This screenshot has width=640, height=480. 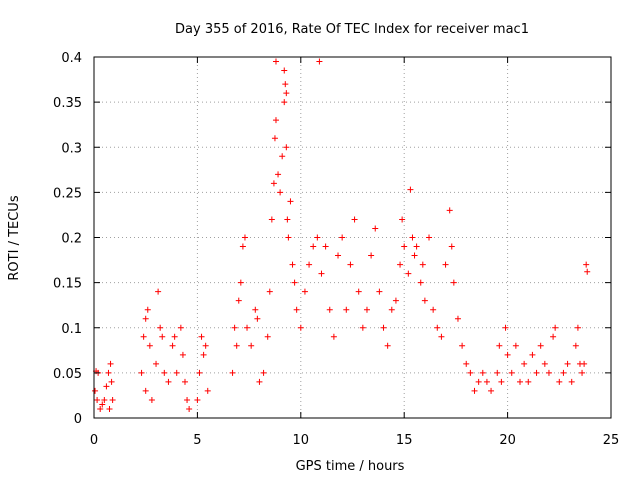 I want to click on y-tick-label: 0.1, so click(x=71, y=329).